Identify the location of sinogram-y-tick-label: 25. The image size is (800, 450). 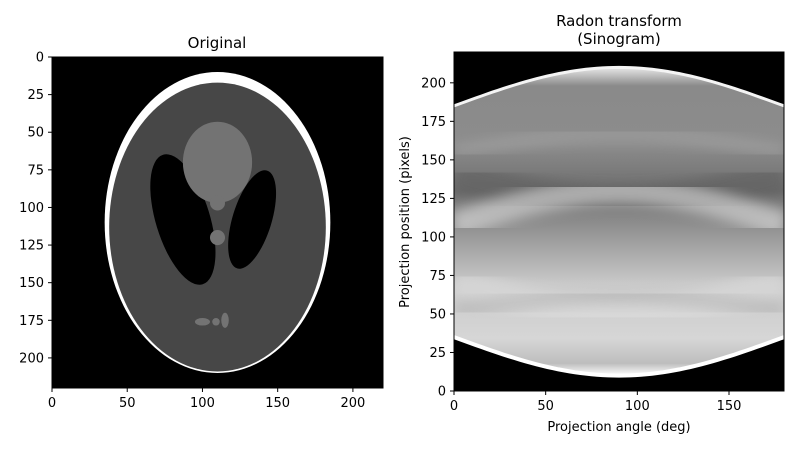
(437, 353).